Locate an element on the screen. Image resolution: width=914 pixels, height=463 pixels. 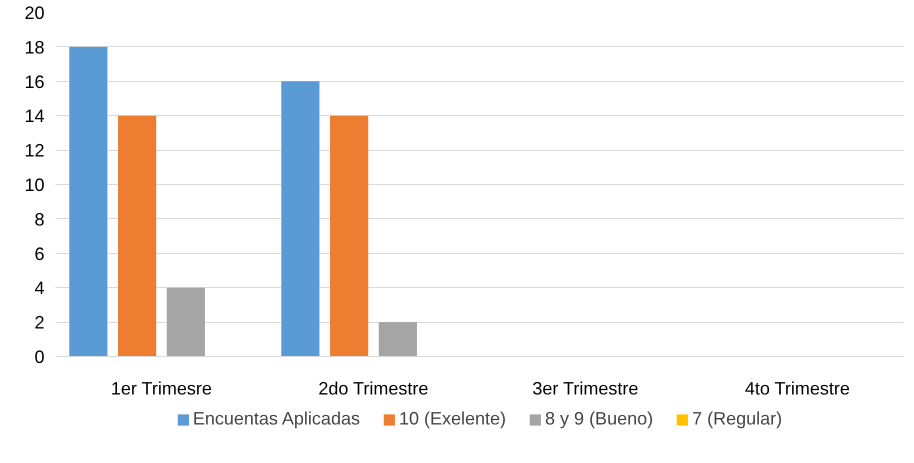
y-tick-label: 12 is located at coordinates (34, 150).